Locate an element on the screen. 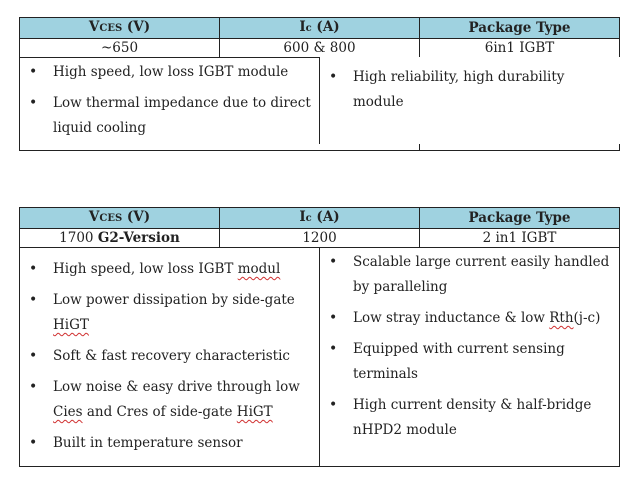 The height and width of the screenshot is (486, 639). feature-item: Soft & fast recovery characteristic is located at coordinates (169, 356).